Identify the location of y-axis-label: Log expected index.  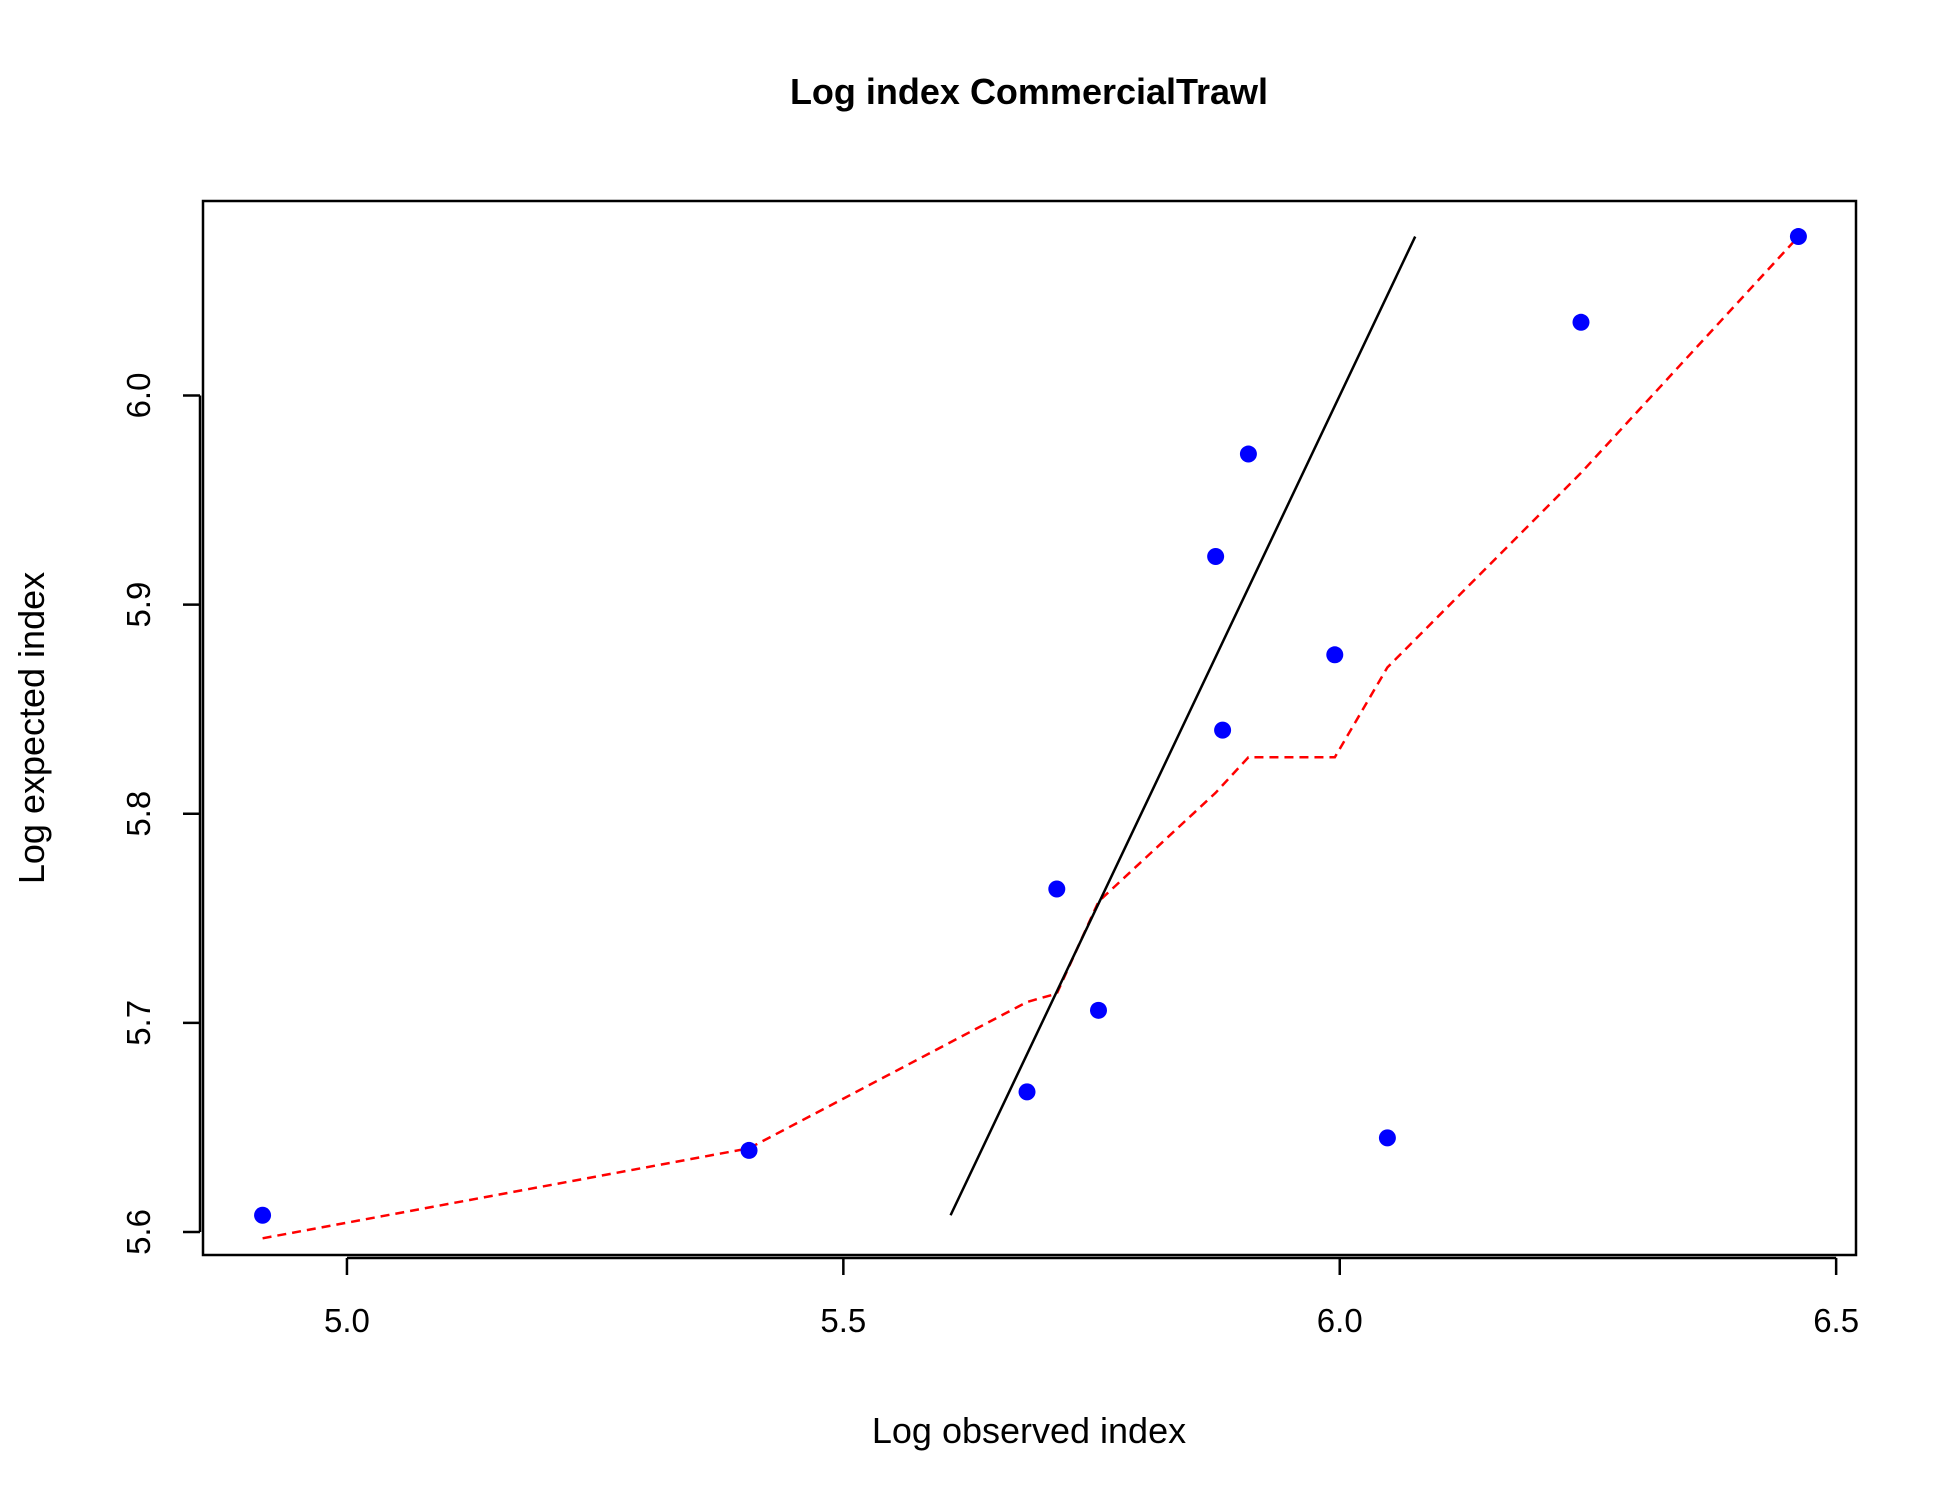
(31, 728).